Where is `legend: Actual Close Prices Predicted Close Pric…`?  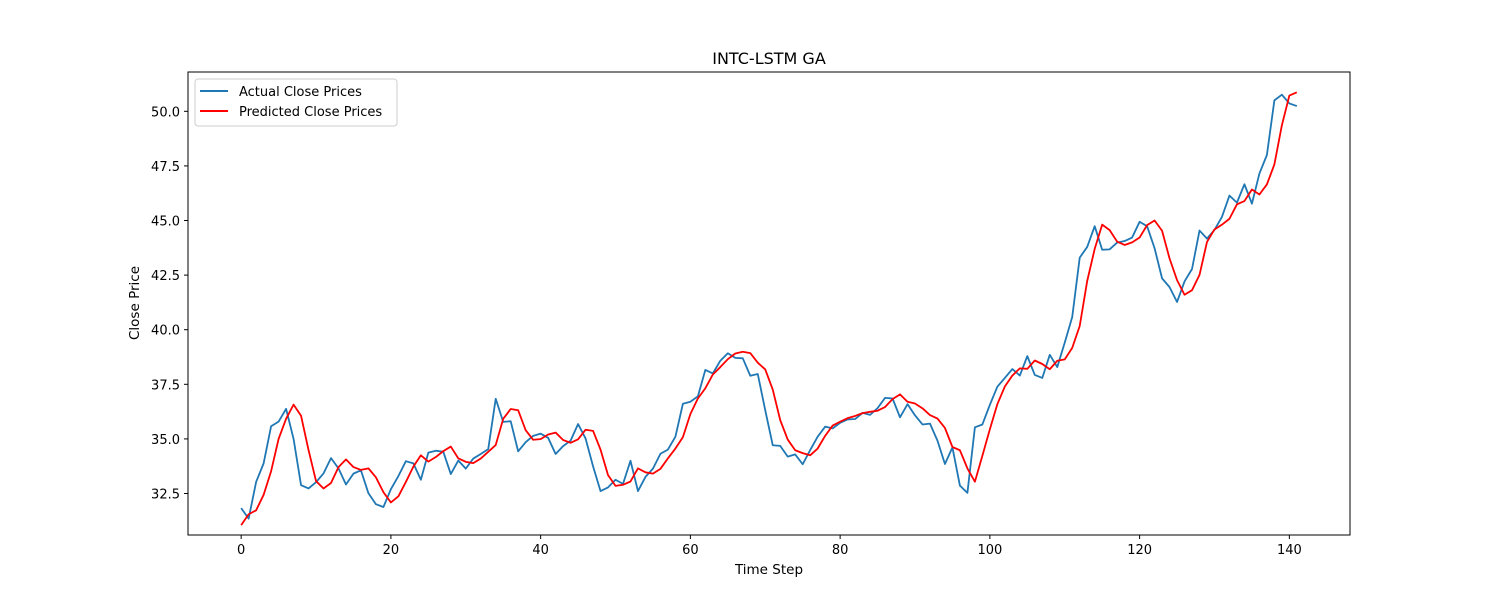
legend: Actual Close Prices Predicted Close Pric… is located at coordinates (296, 102).